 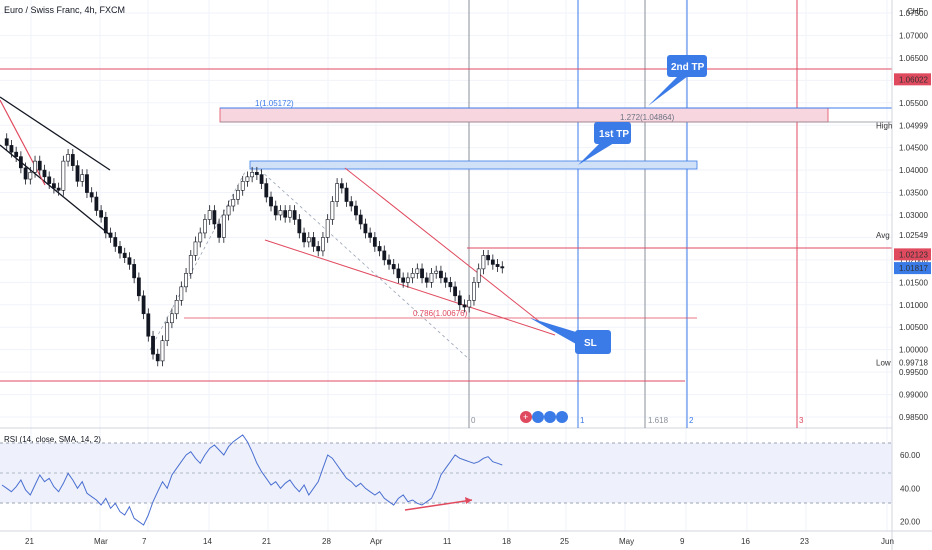 What do you see at coordinates (913, 35) in the screenshot?
I see `price-tick-label: 1.07000` at bounding box center [913, 35].